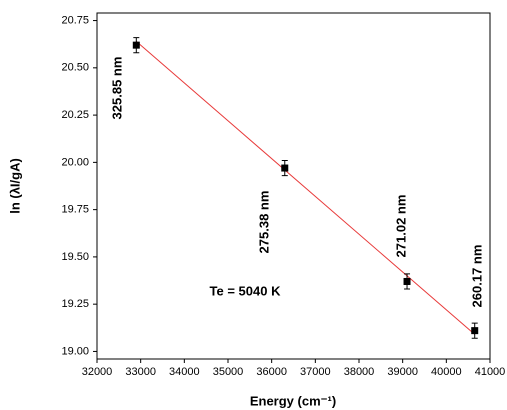  What do you see at coordinates (293, 400) in the screenshot?
I see `x-axis-label: Energy (cm⁻¹)` at bounding box center [293, 400].